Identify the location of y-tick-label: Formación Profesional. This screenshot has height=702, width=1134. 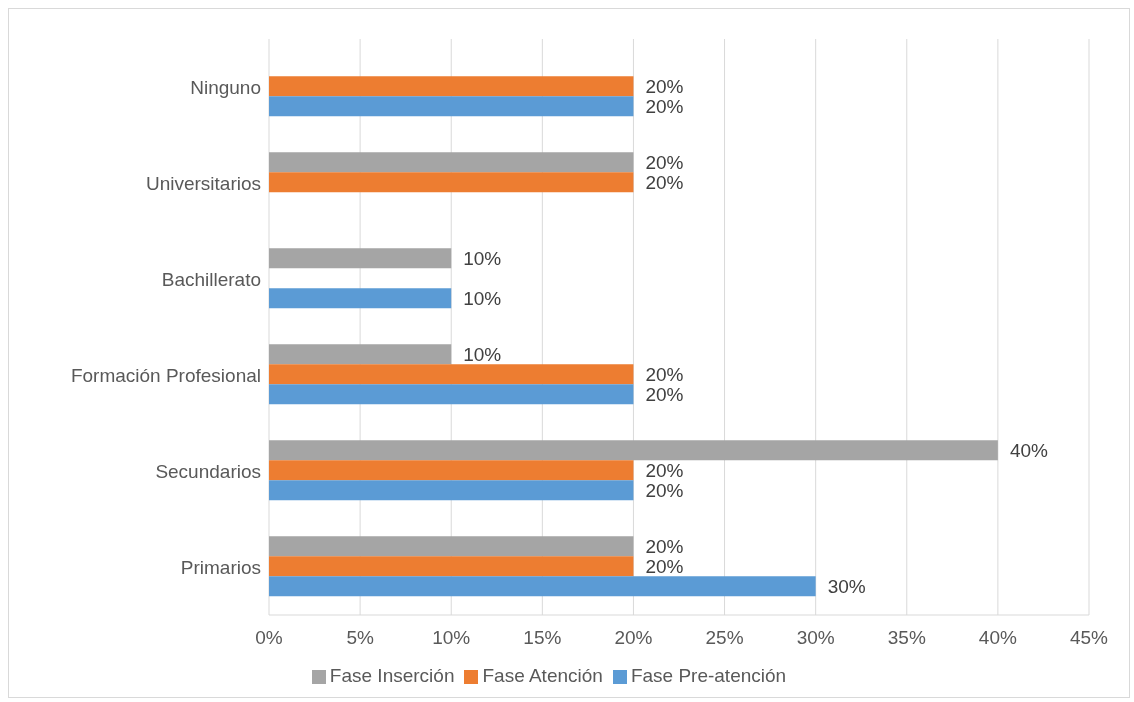
(165, 375).